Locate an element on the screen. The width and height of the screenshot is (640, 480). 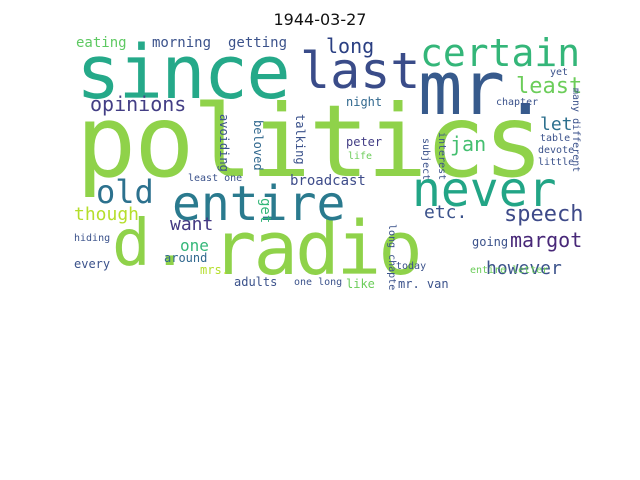
word-interest: interest is located at coordinates (441, 156).